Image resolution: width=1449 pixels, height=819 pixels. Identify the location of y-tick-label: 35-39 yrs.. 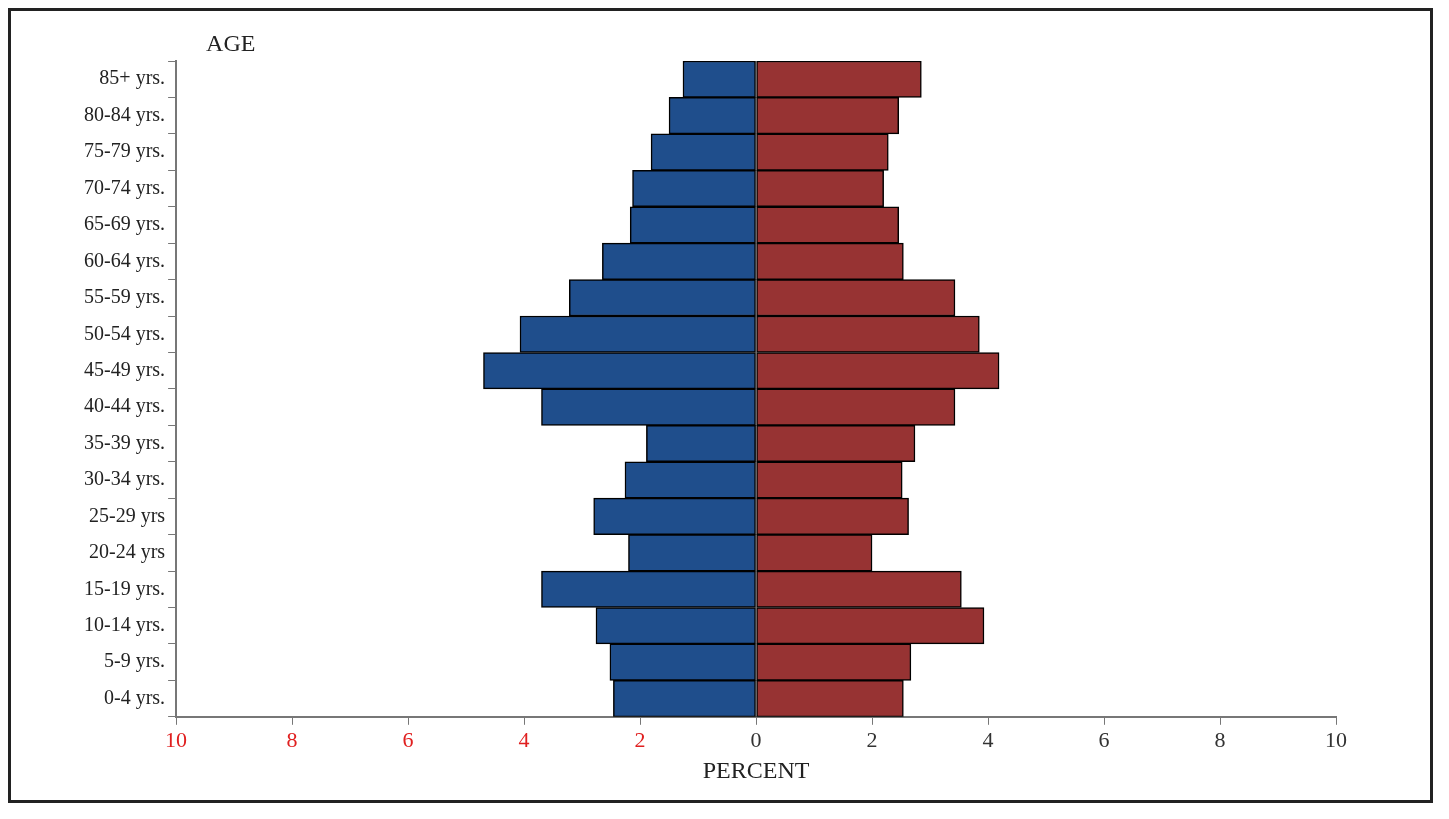
(124, 442).